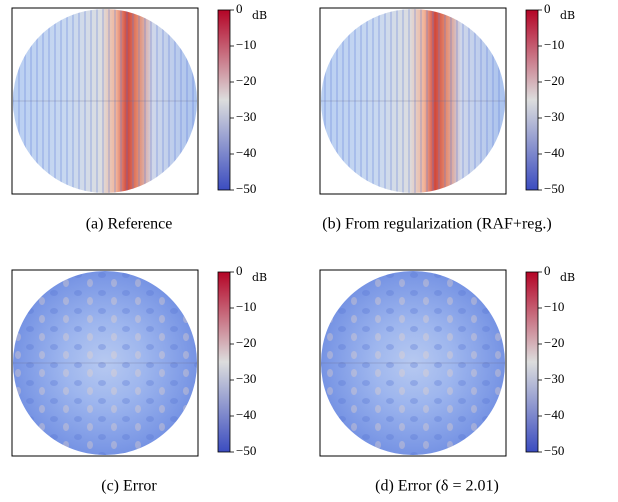 This screenshot has width=618, height=502. Describe the element at coordinates (437, 486) in the screenshot. I see `panel-caption: (d) Error (δ = 2.01)` at that location.